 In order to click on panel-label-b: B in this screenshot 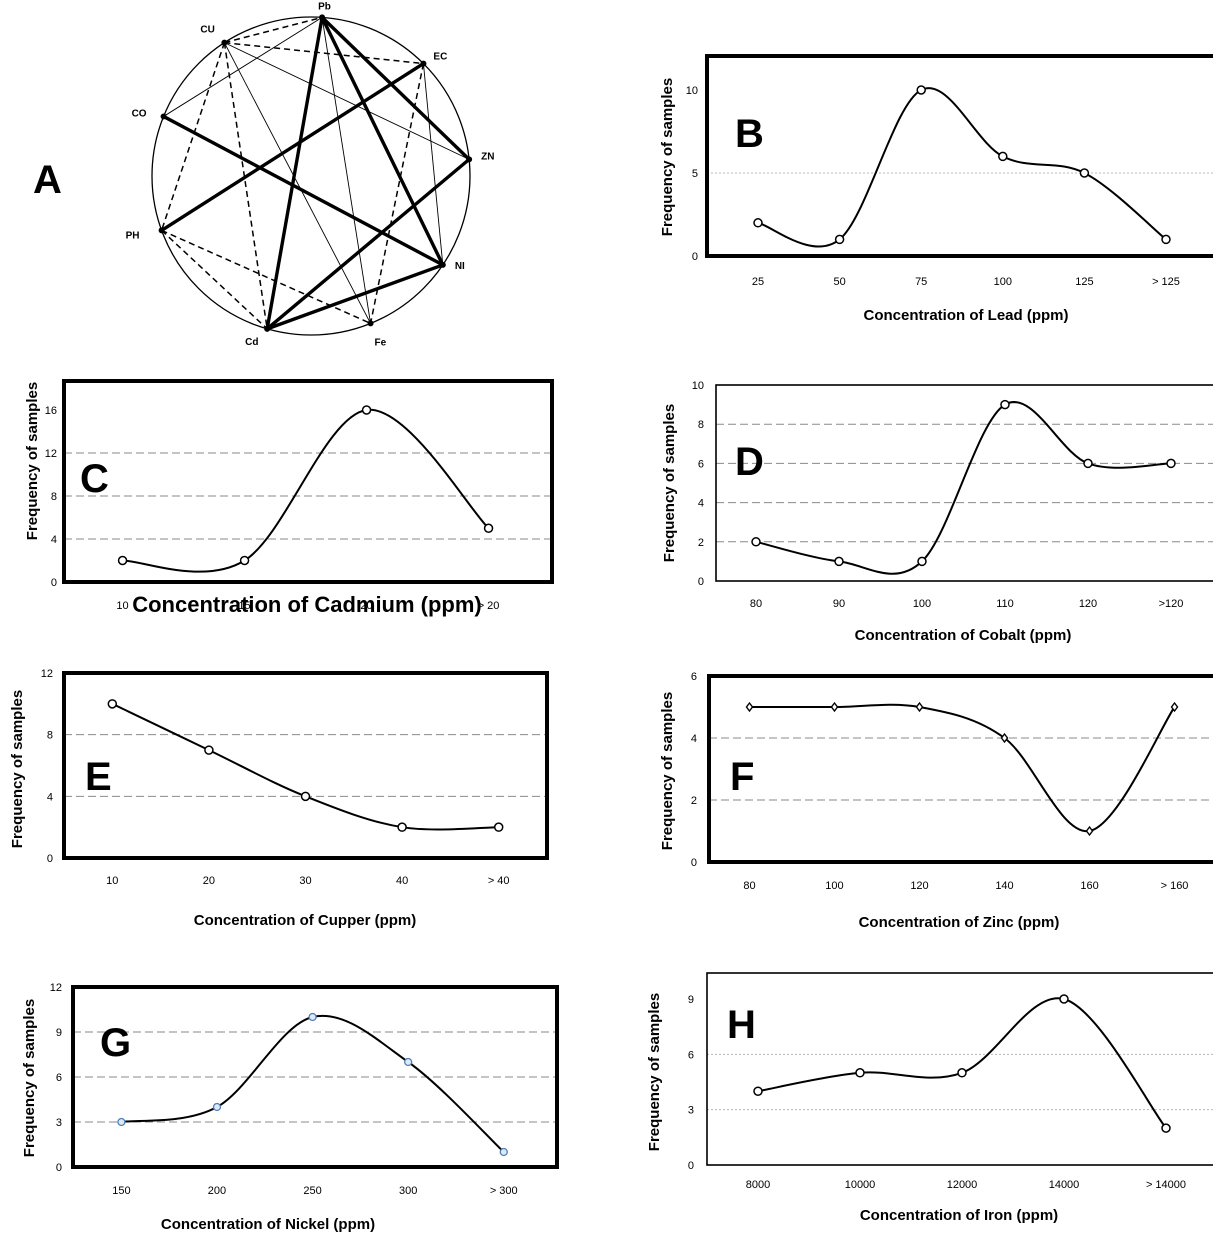, I will do `click(749, 134)`.